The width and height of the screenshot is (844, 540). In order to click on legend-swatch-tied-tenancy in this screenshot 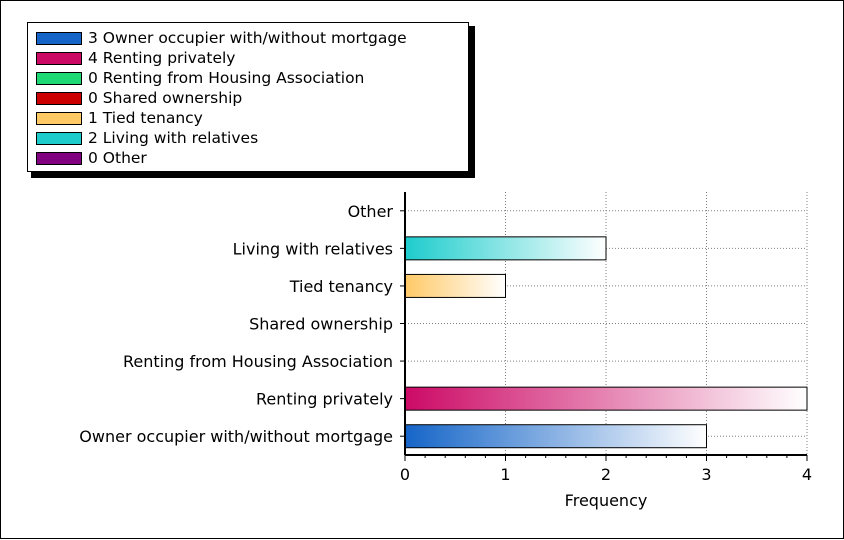, I will do `click(59, 118)`.